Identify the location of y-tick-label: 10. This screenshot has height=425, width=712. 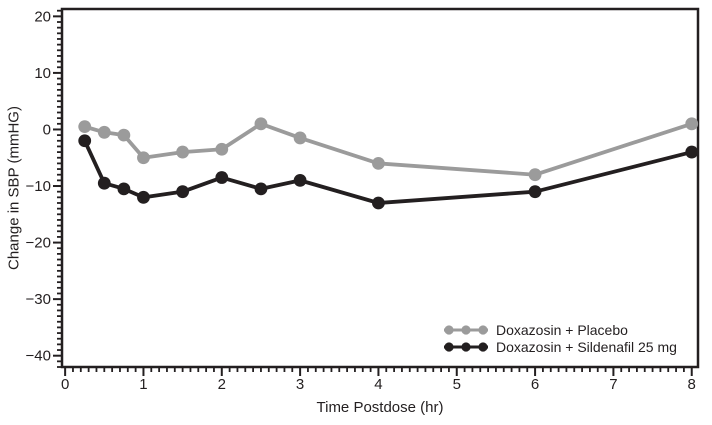
(42, 73).